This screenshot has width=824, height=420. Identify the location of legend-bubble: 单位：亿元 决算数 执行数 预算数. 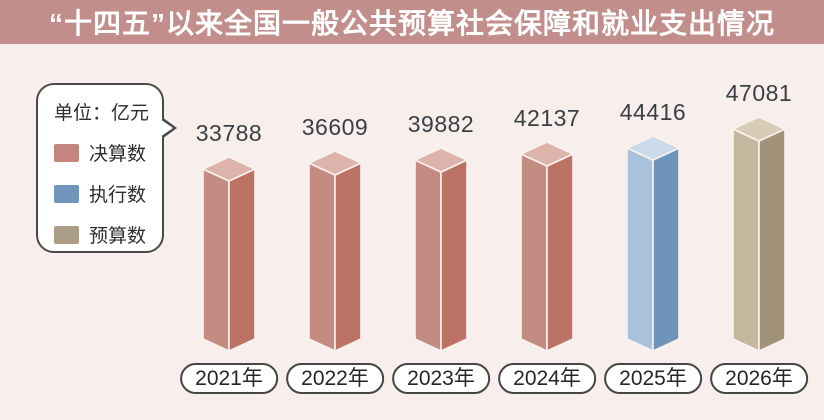
(106, 168).